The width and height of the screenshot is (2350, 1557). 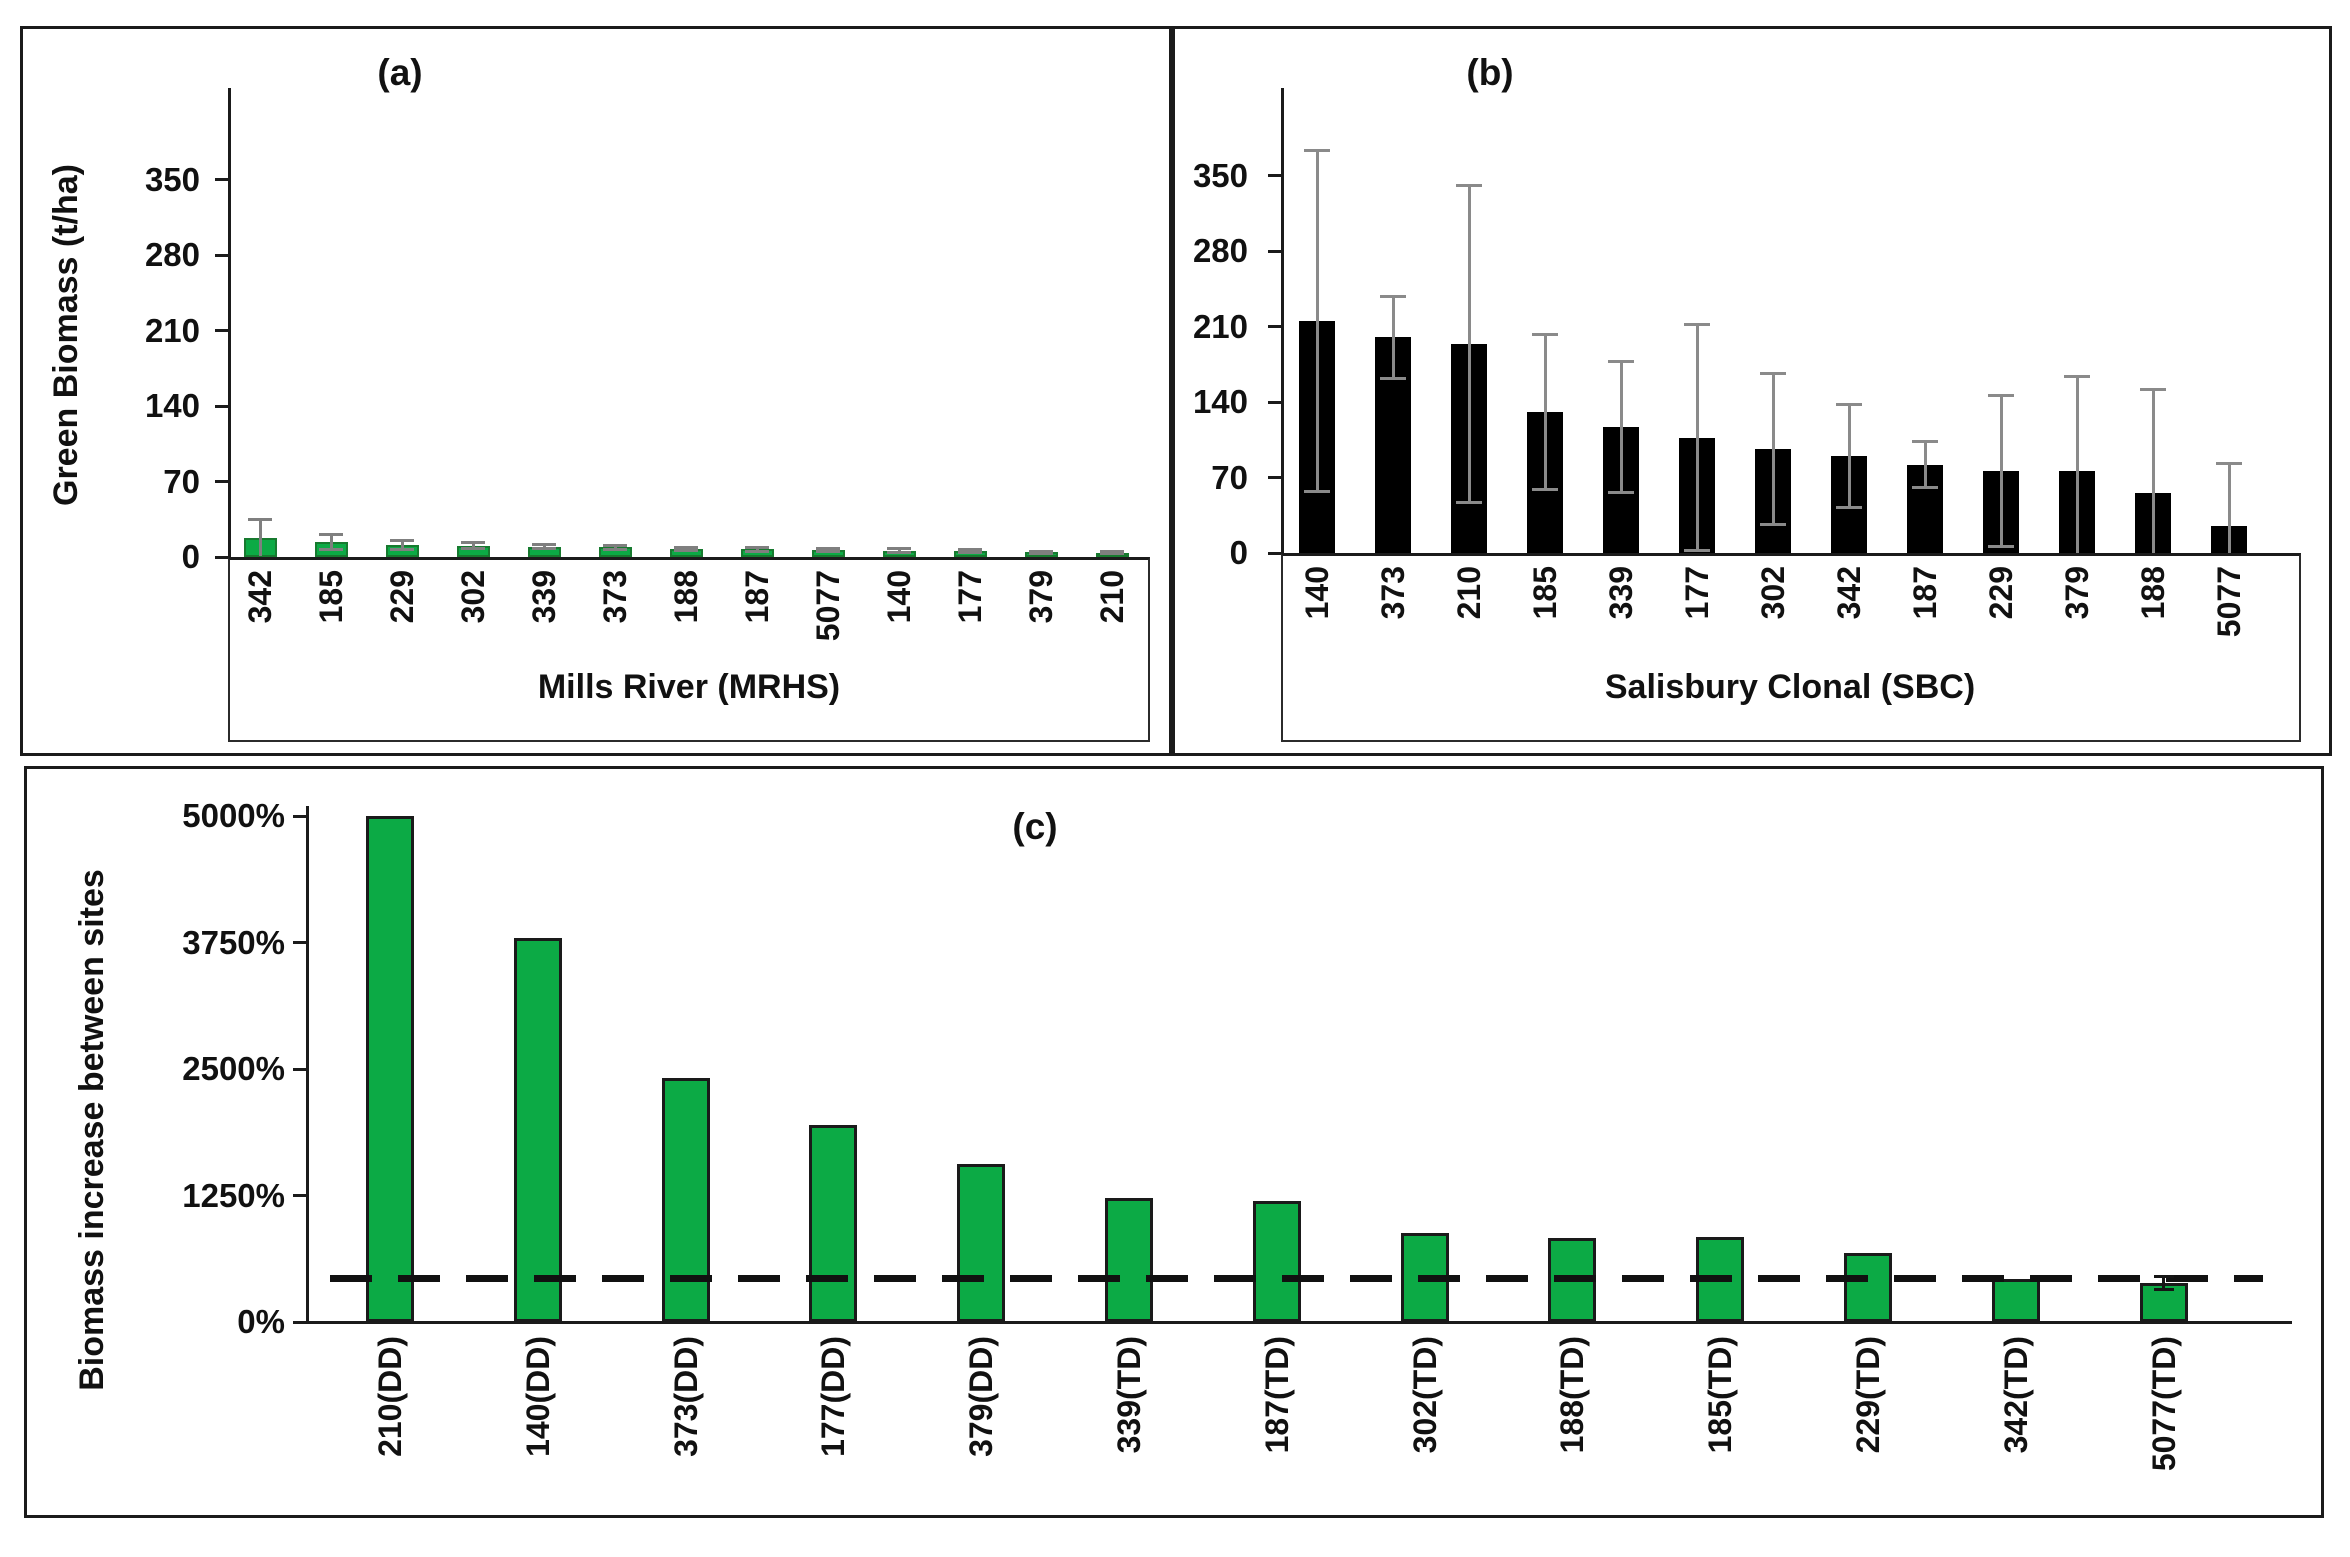 I want to click on chart-b-category-label-187: 187, so click(x=1925, y=593).